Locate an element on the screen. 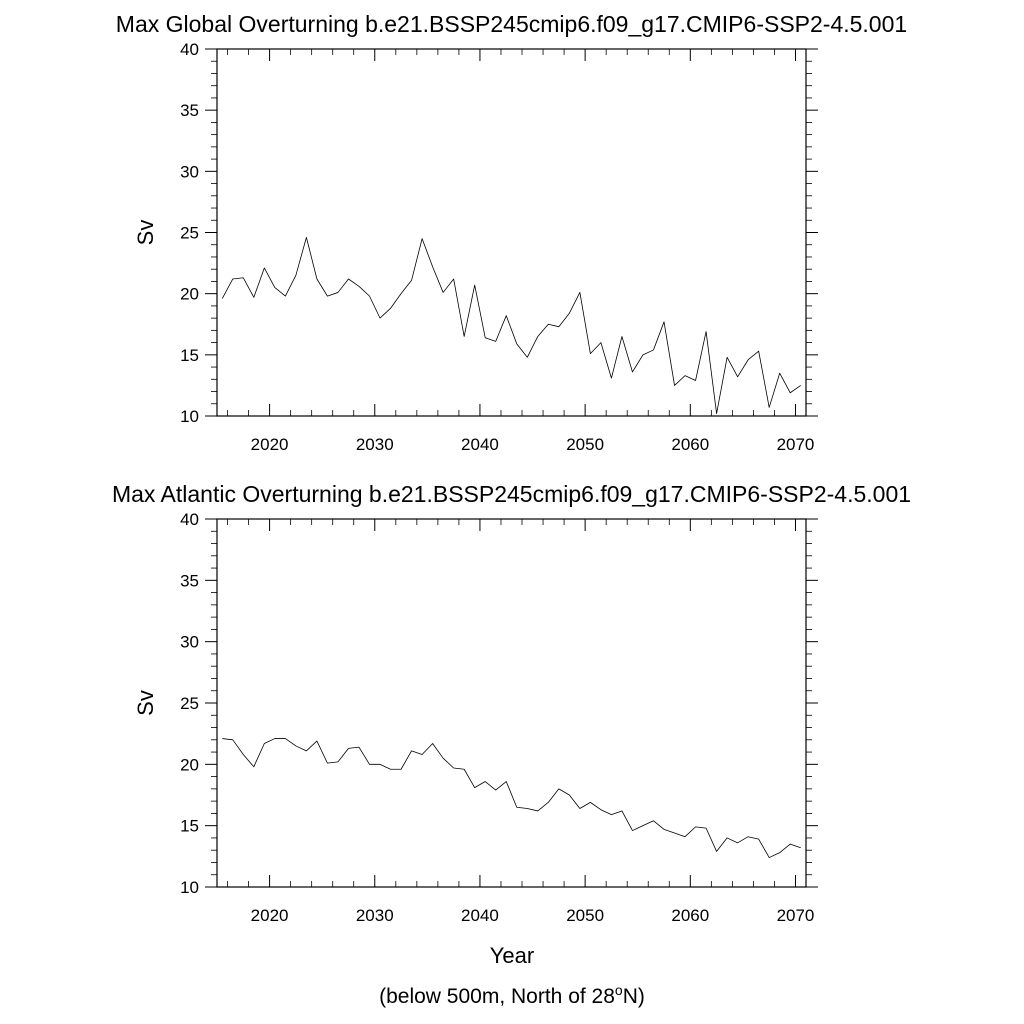 This screenshot has height=1024, width=1024. y-tick-label: 15 is located at coordinates (189, 355).